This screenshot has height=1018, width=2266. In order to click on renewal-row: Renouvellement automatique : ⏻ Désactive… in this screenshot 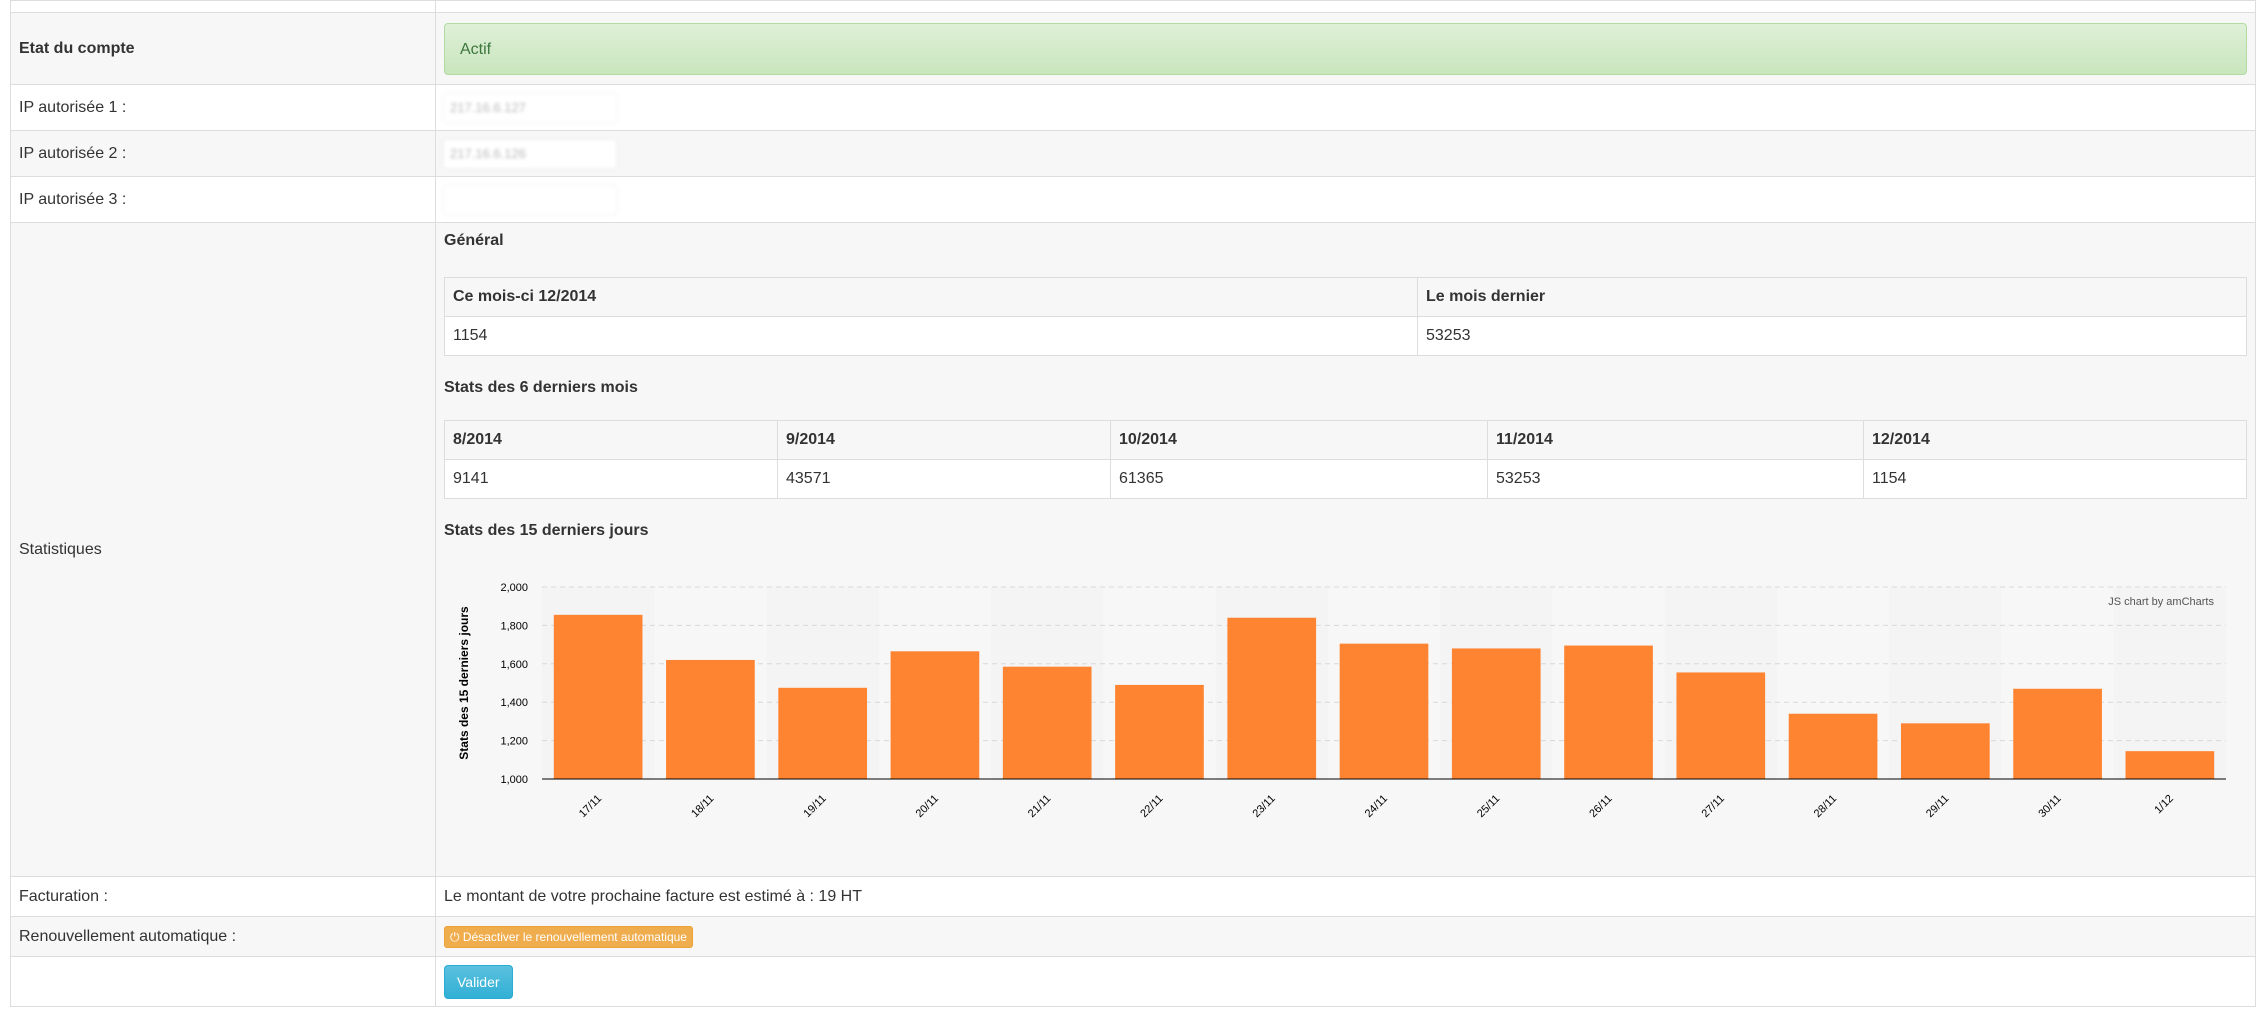, I will do `click(1133, 936)`.